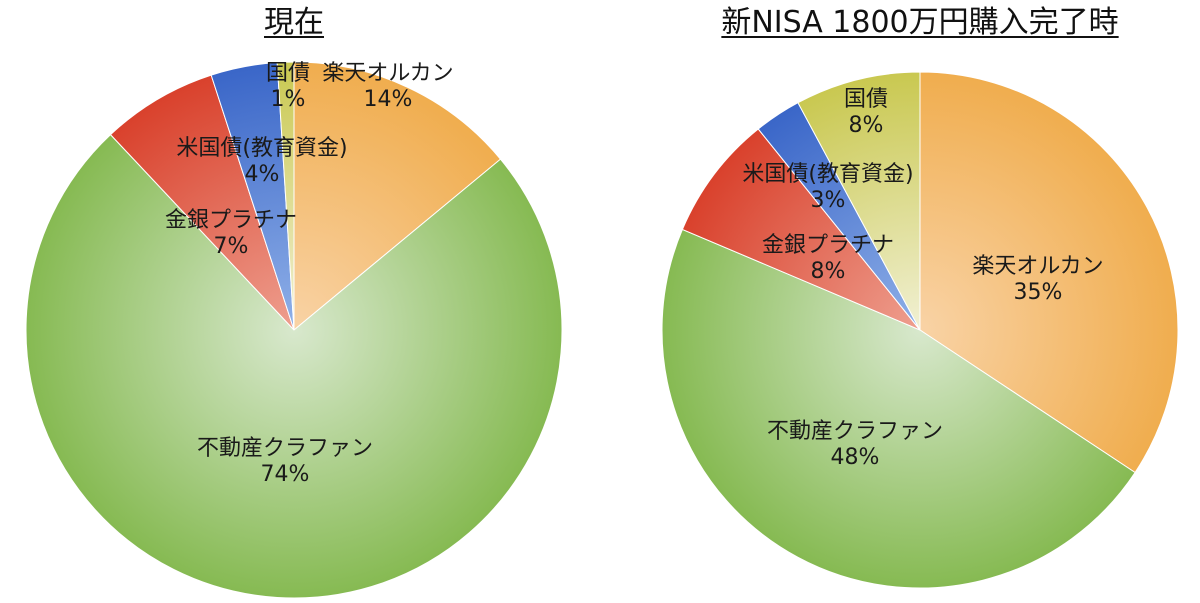  What do you see at coordinates (231, 246) in the screenshot?
I see `slice-label-percent: 7%` at bounding box center [231, 246].